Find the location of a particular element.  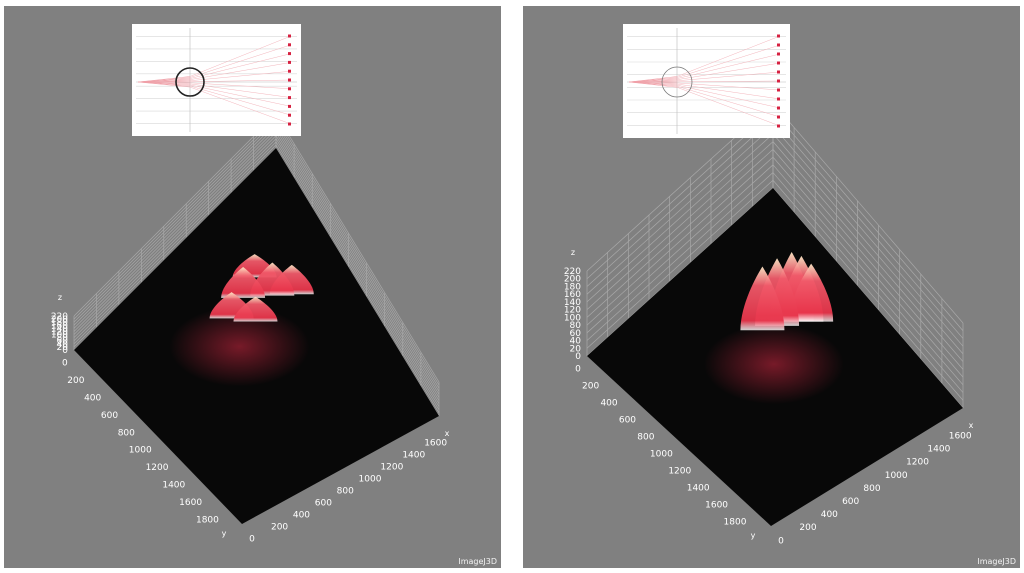

ray-diagram-inset is located at coordinates (216, 80).